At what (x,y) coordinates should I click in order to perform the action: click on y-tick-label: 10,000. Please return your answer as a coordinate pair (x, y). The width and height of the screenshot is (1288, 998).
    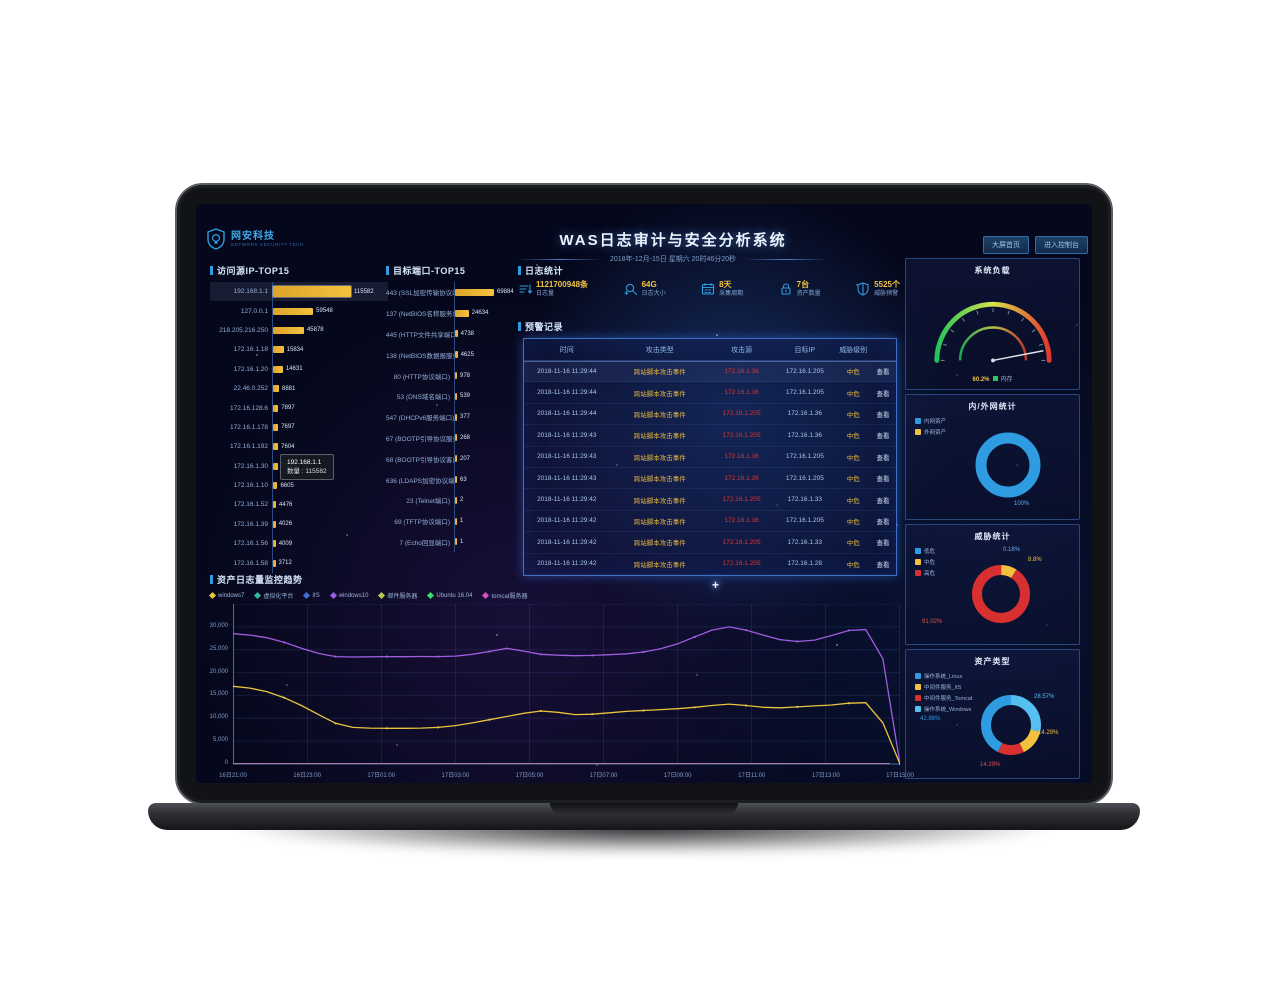
    Looking at the image, I should click on (218, 717).